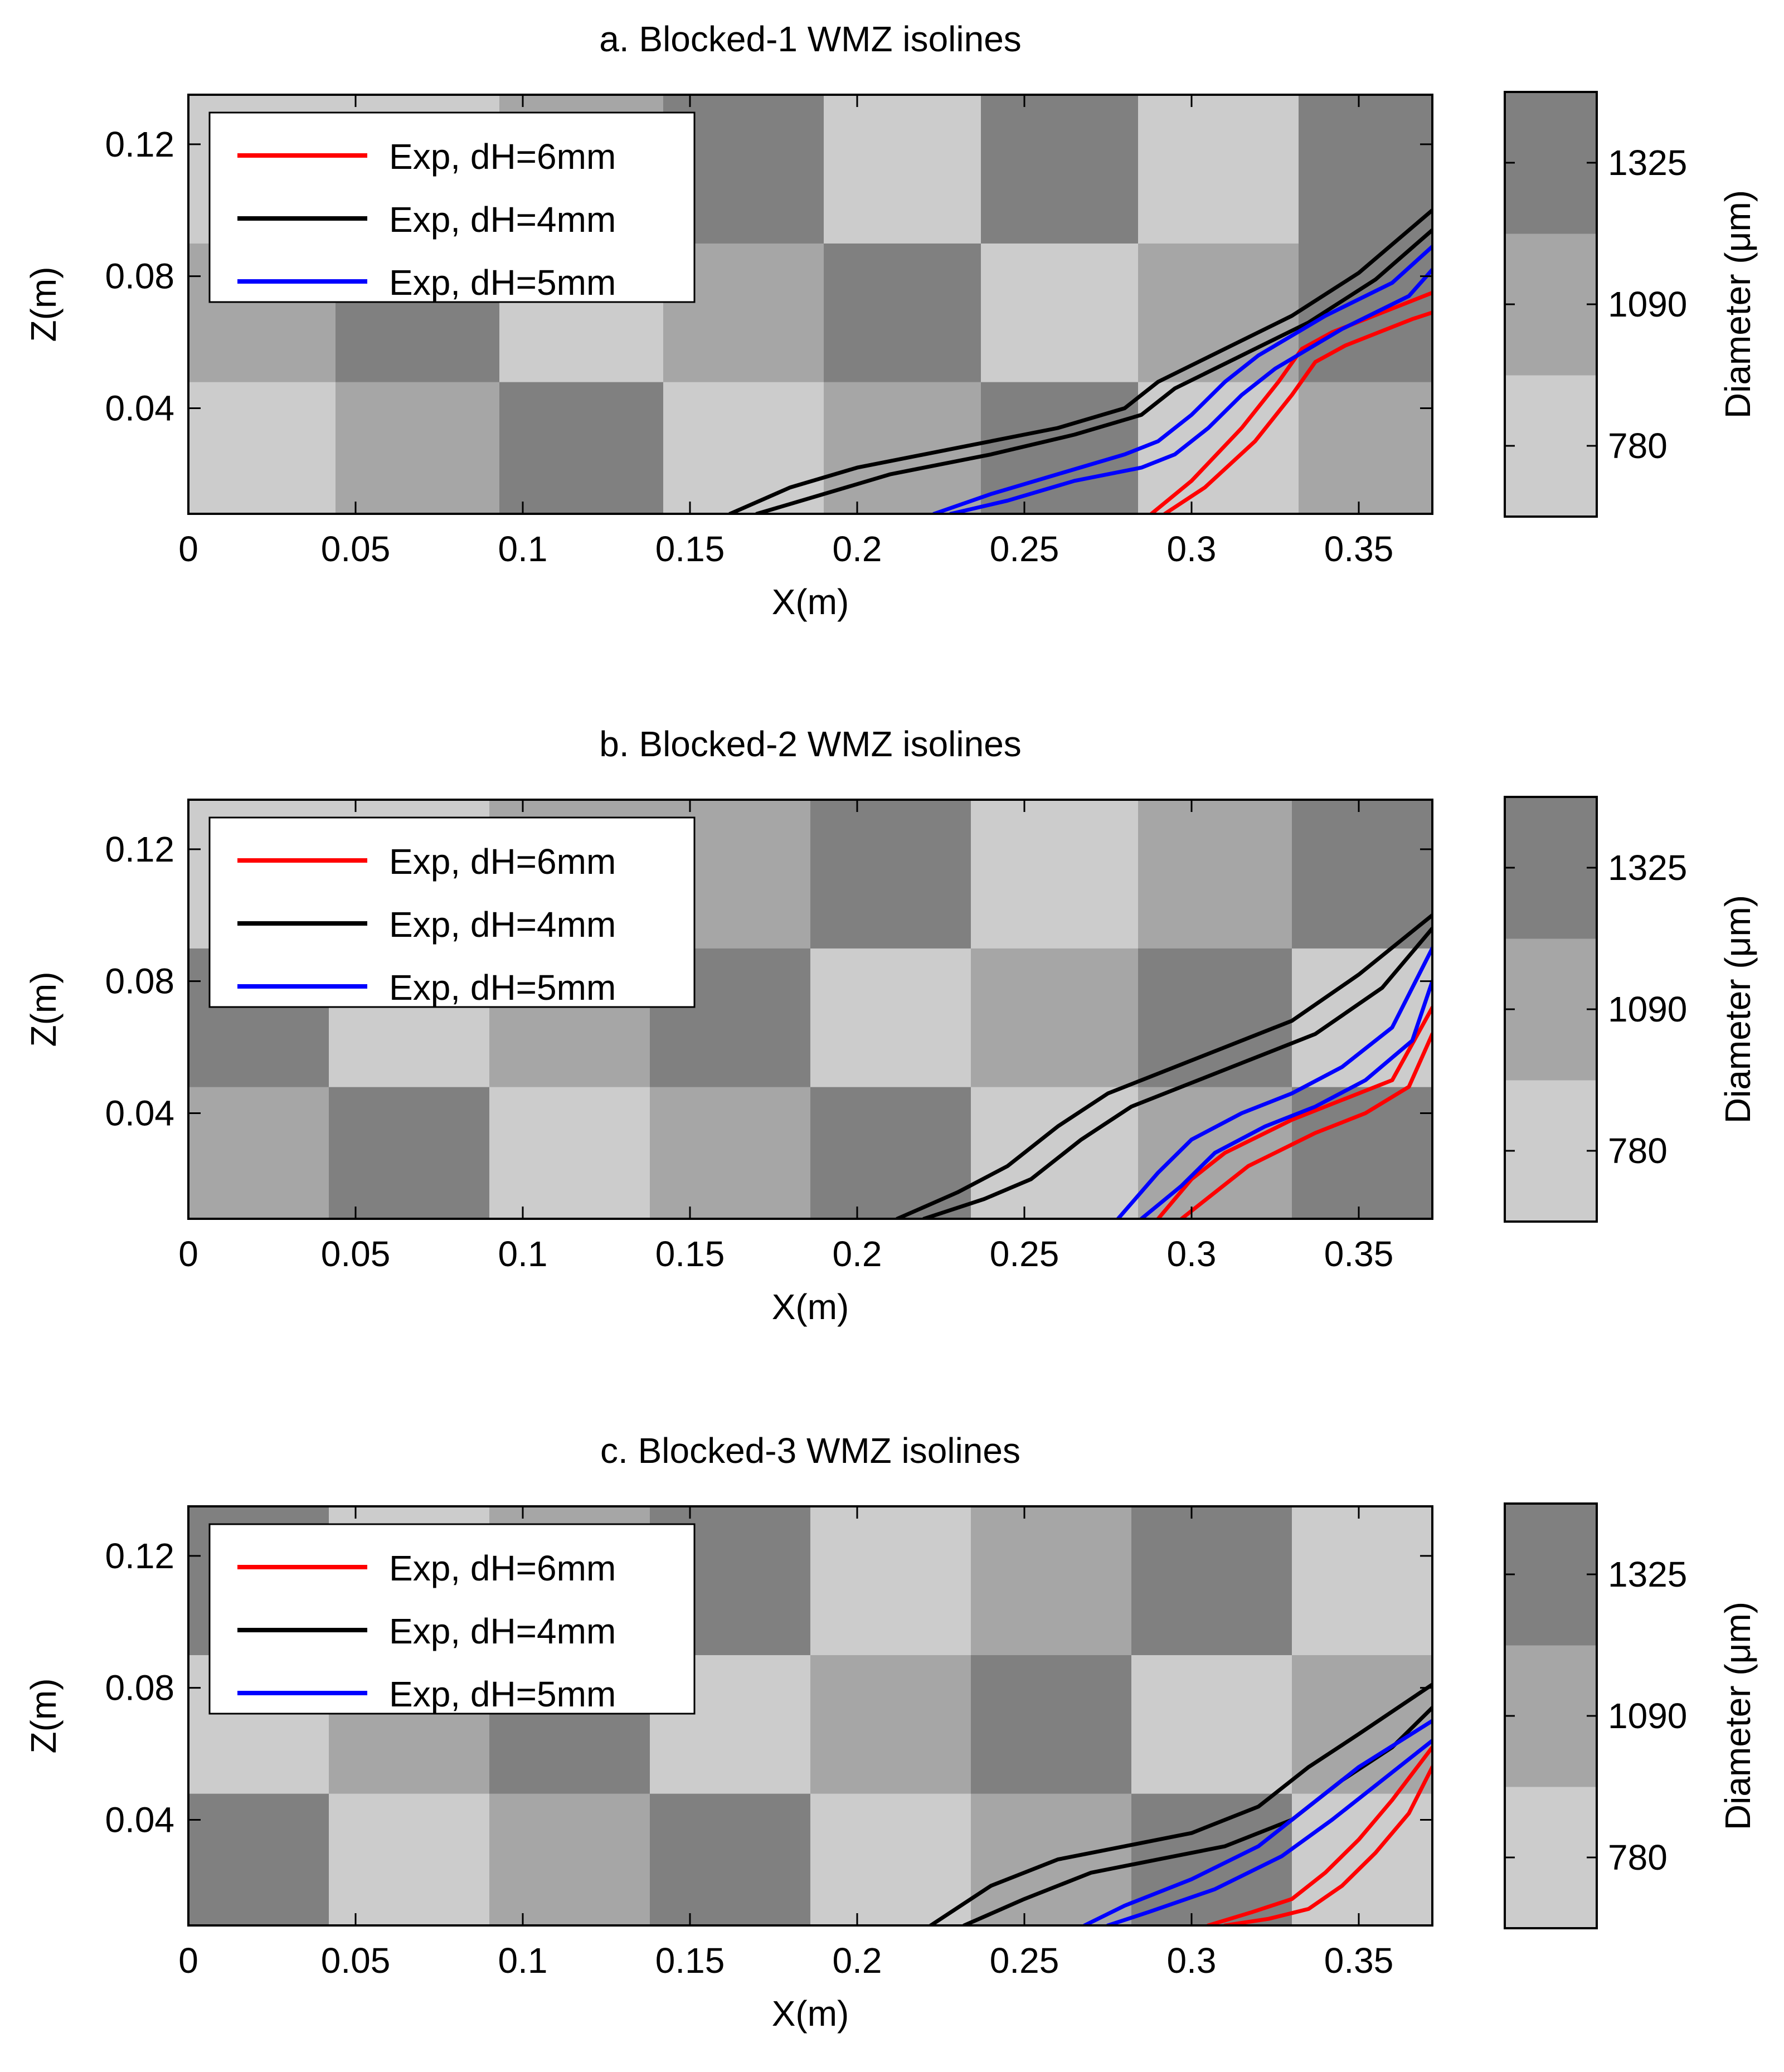 Image resolution: width=1784 pixels, height=2072 pixels. What do you see at coordinates (858, 1254) in the screenshot?
I see `x-tick-label: 0.2` at bounding box center [858, 1254].